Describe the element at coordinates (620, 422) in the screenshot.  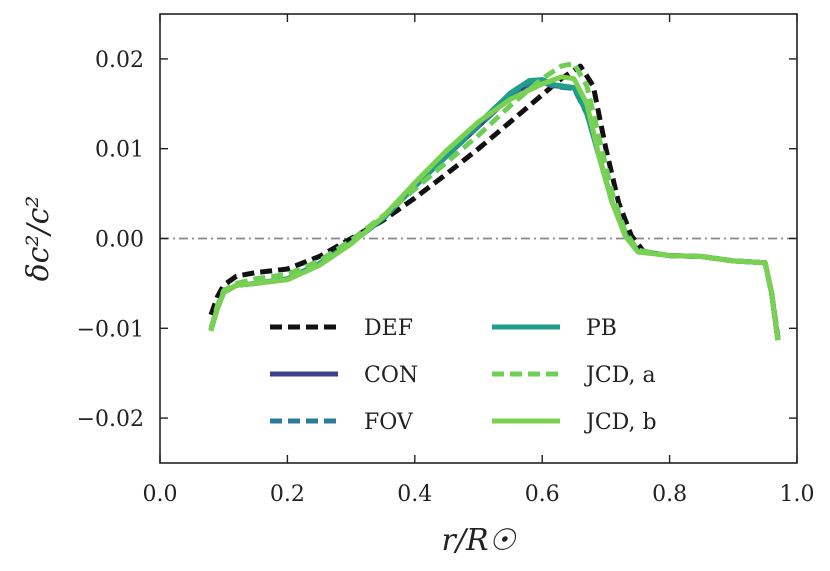
I see `legend-label-jcd-b: JCD, b` at that location.